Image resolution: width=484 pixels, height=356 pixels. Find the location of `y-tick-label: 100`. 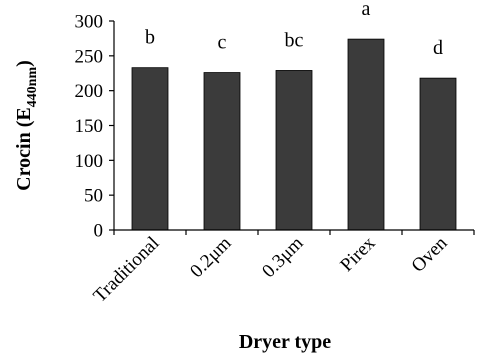

y-tick-label: 100 is located at coordinates (89, 161).